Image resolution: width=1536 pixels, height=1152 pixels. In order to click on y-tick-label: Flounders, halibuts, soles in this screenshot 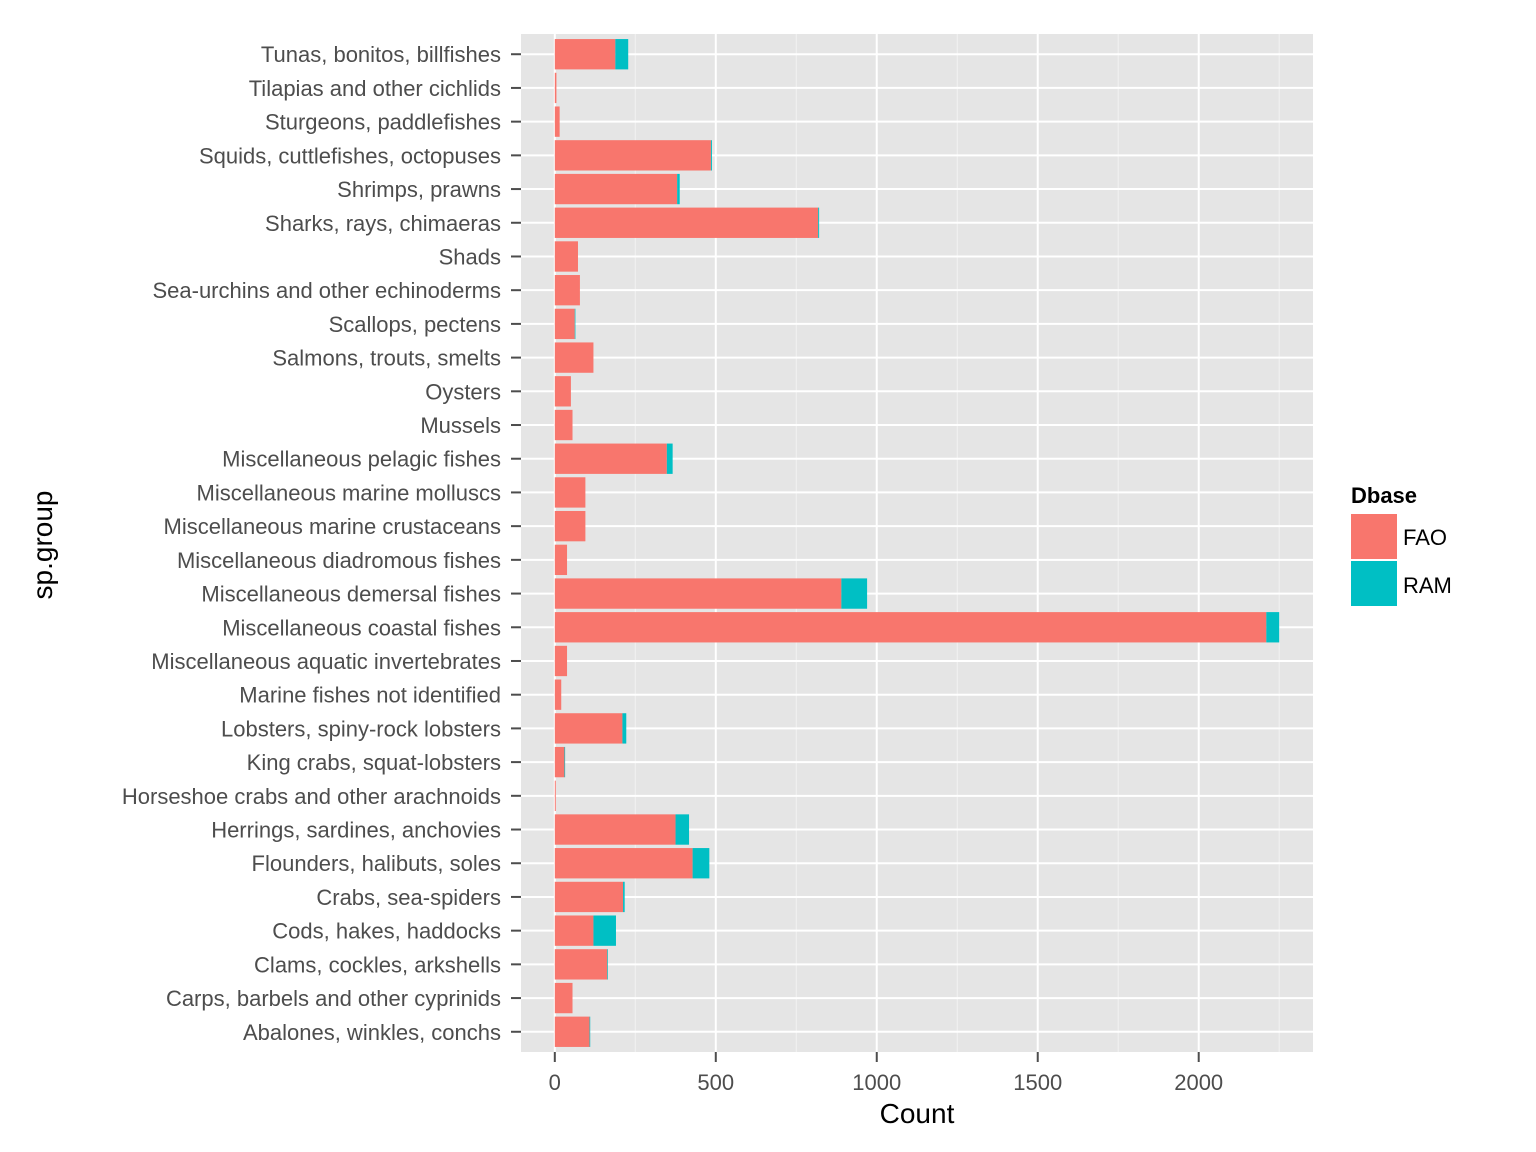, I will do `click(376, 863)`.